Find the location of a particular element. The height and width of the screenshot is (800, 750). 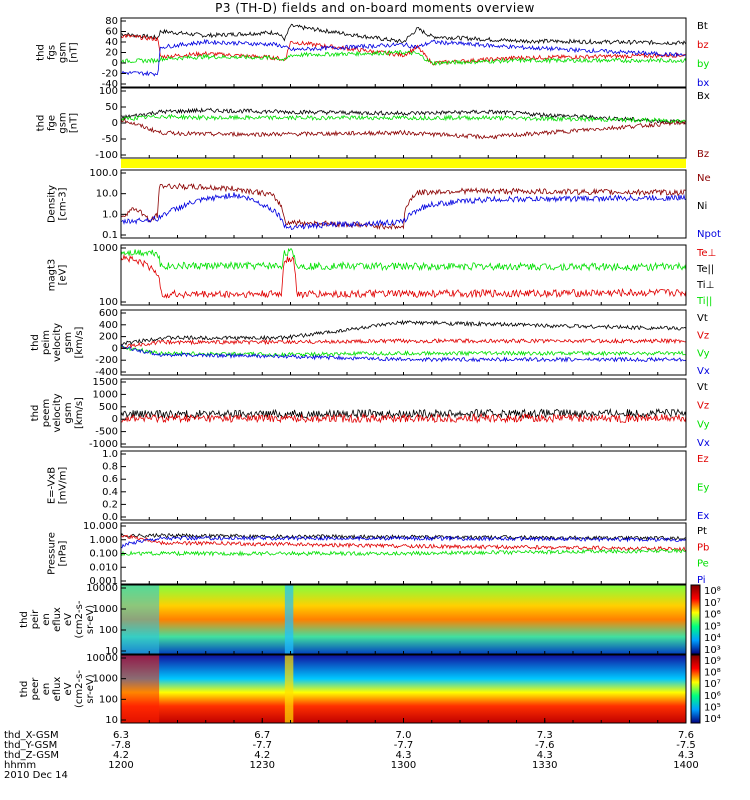

fge-series-green is located at coordinates (403, 118).